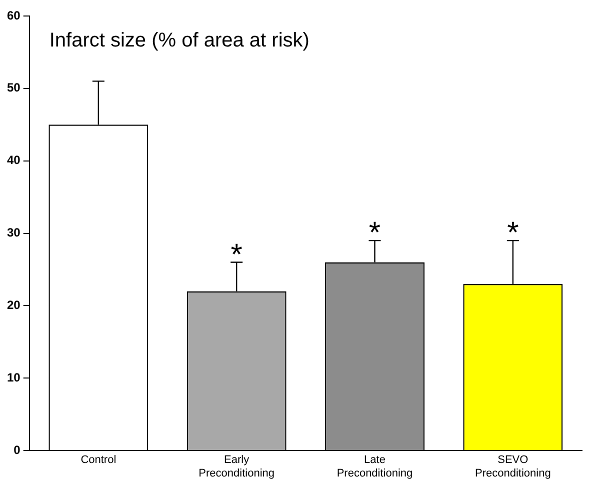  Describe the element at coordinates (13, 233) in the screenshot. I see `y-tick-label: 30` at that location.